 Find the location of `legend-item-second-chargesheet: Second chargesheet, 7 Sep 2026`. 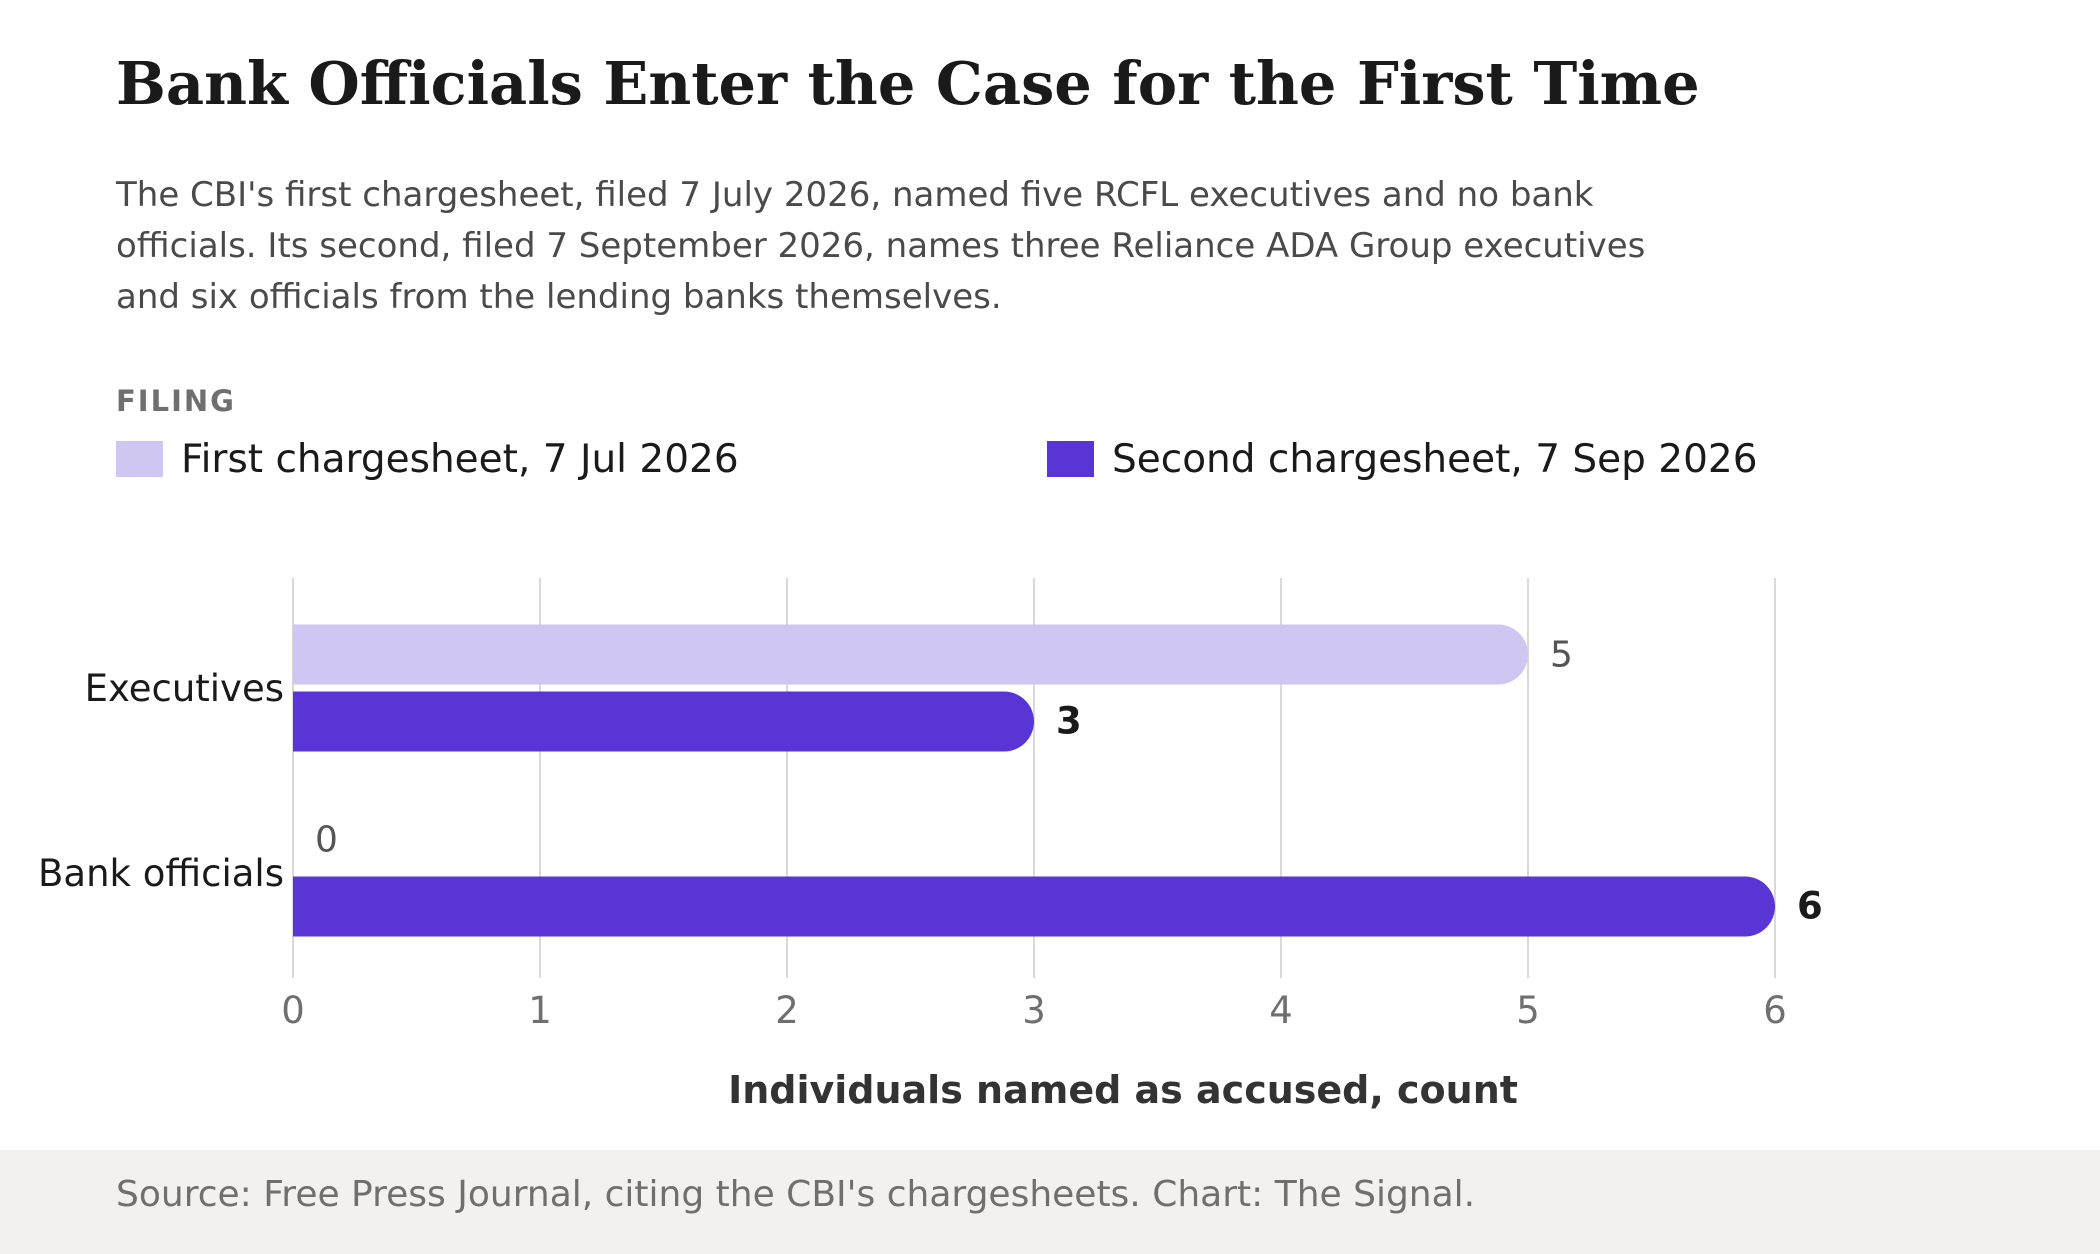

legend-item-second-chargesheet: Second chargesheet, 7 Sep 2026 is located at coordinates (1402, 459).